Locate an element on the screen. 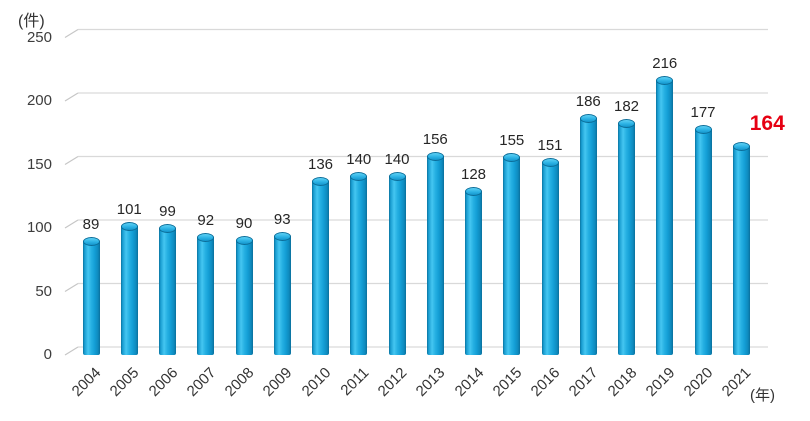  value-label: 156 is located at coordinates (435, 139).